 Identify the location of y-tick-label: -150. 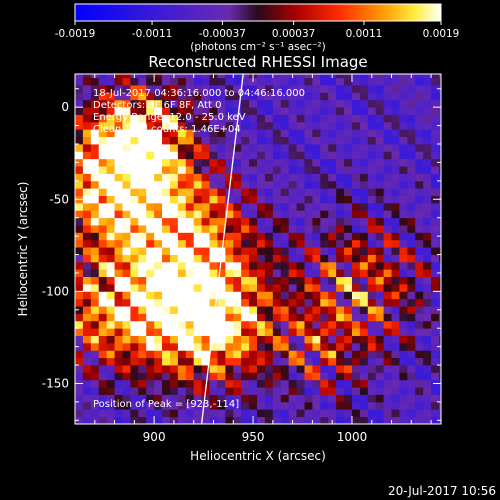
(55, 383).